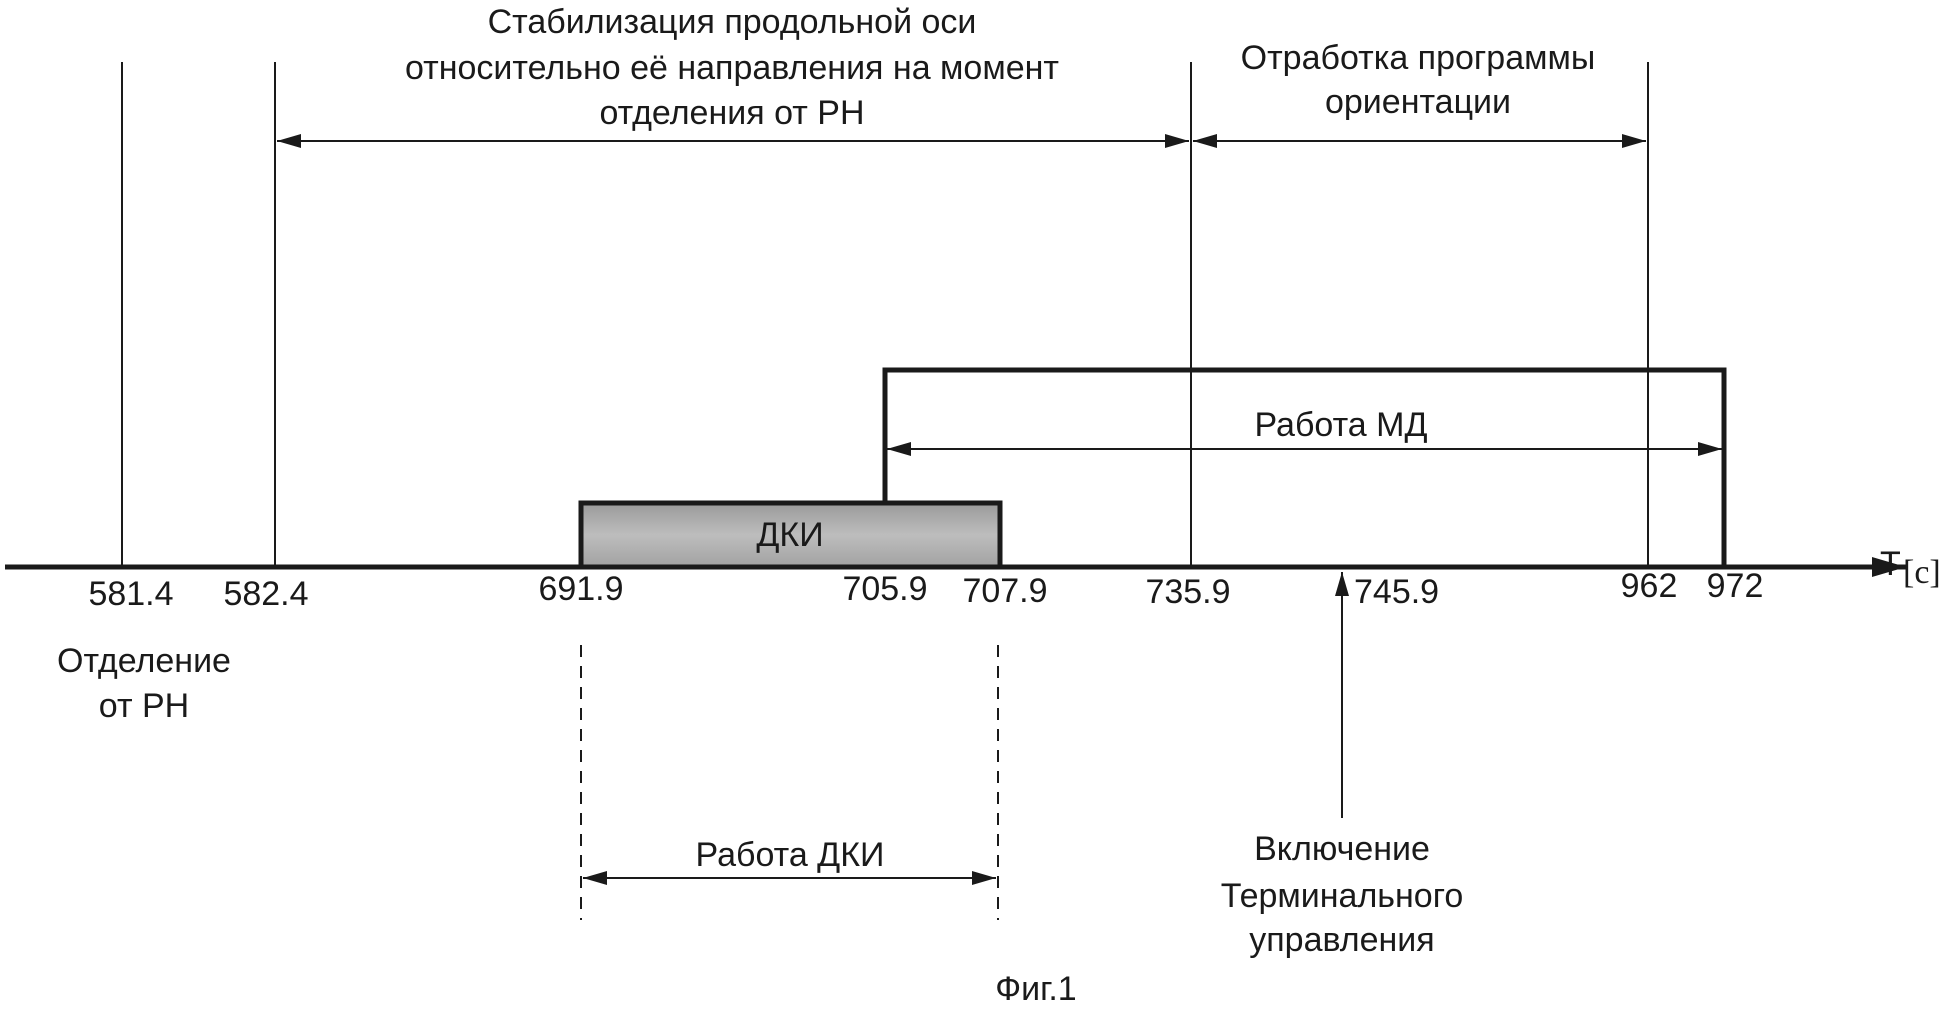  Describe the element at coordinates (1396, 592) in the screenshot. I see `tick-label-745-9: 745.9` at that location.